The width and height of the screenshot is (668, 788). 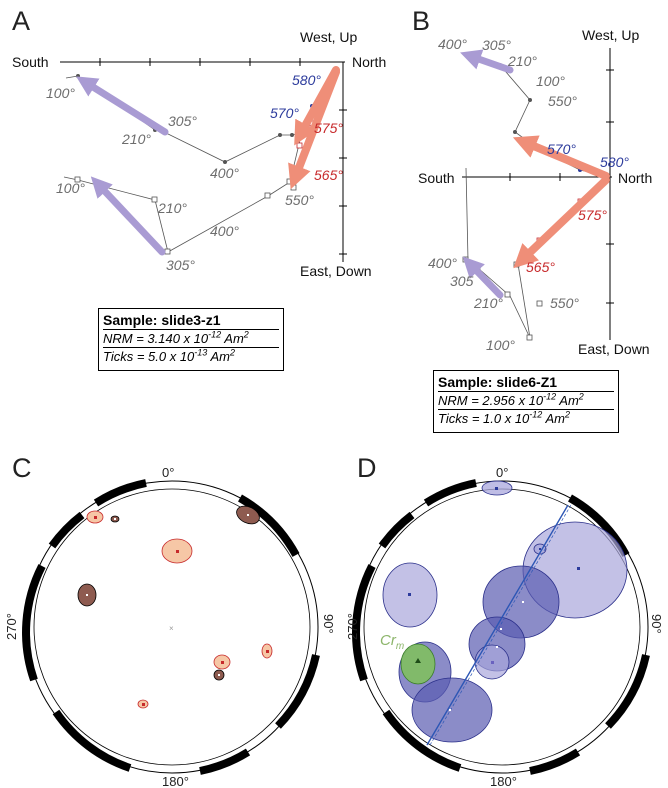 I want to click on panel-letter-a: A, so click(x=21, y=21).